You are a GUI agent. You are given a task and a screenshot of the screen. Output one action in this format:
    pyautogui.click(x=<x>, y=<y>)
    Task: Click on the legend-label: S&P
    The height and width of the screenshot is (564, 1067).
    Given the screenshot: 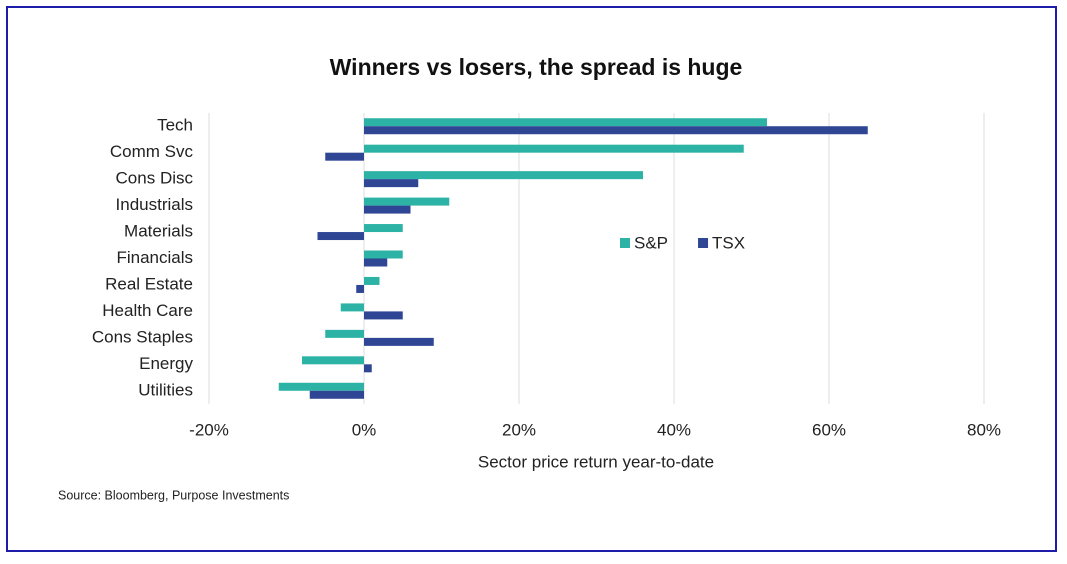 What is the action you would take?
    pyautogui.click(x=651, y=242)
    